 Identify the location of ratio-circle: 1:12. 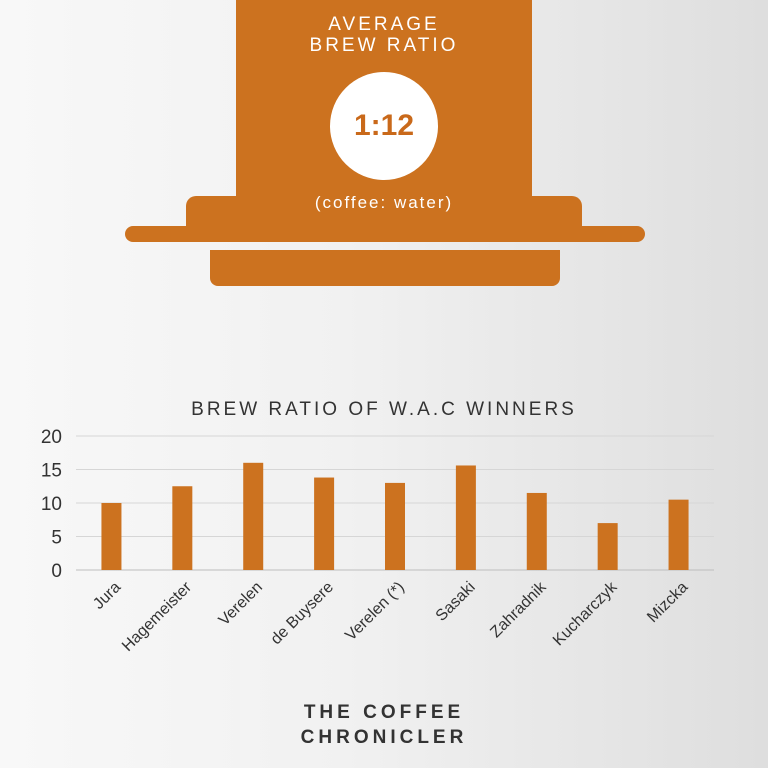
(384, 126).